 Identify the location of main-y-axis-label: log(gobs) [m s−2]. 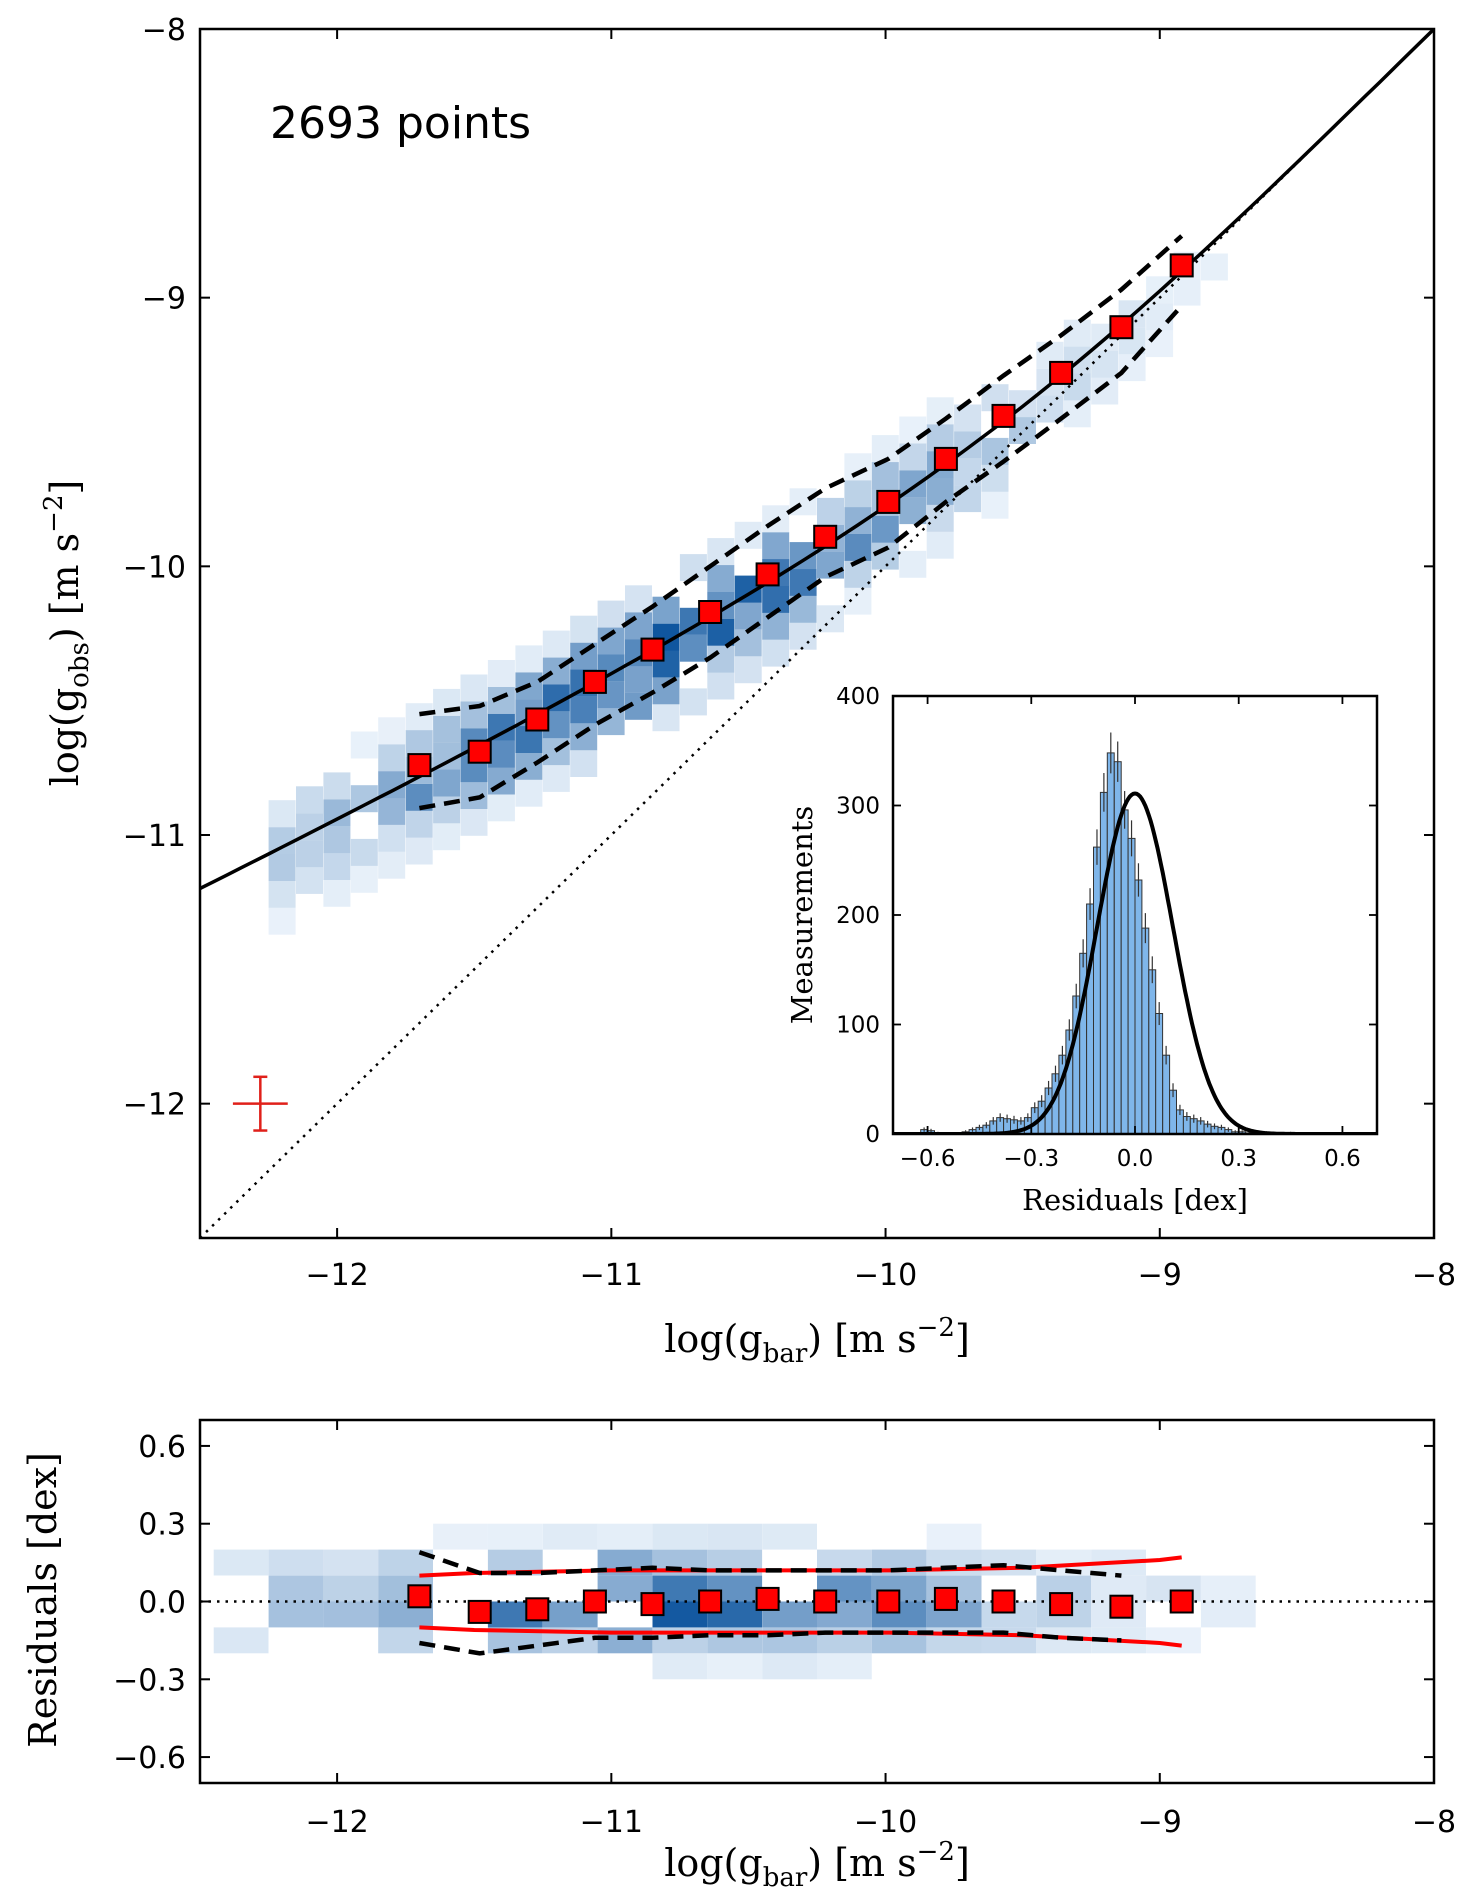
(67, 633).